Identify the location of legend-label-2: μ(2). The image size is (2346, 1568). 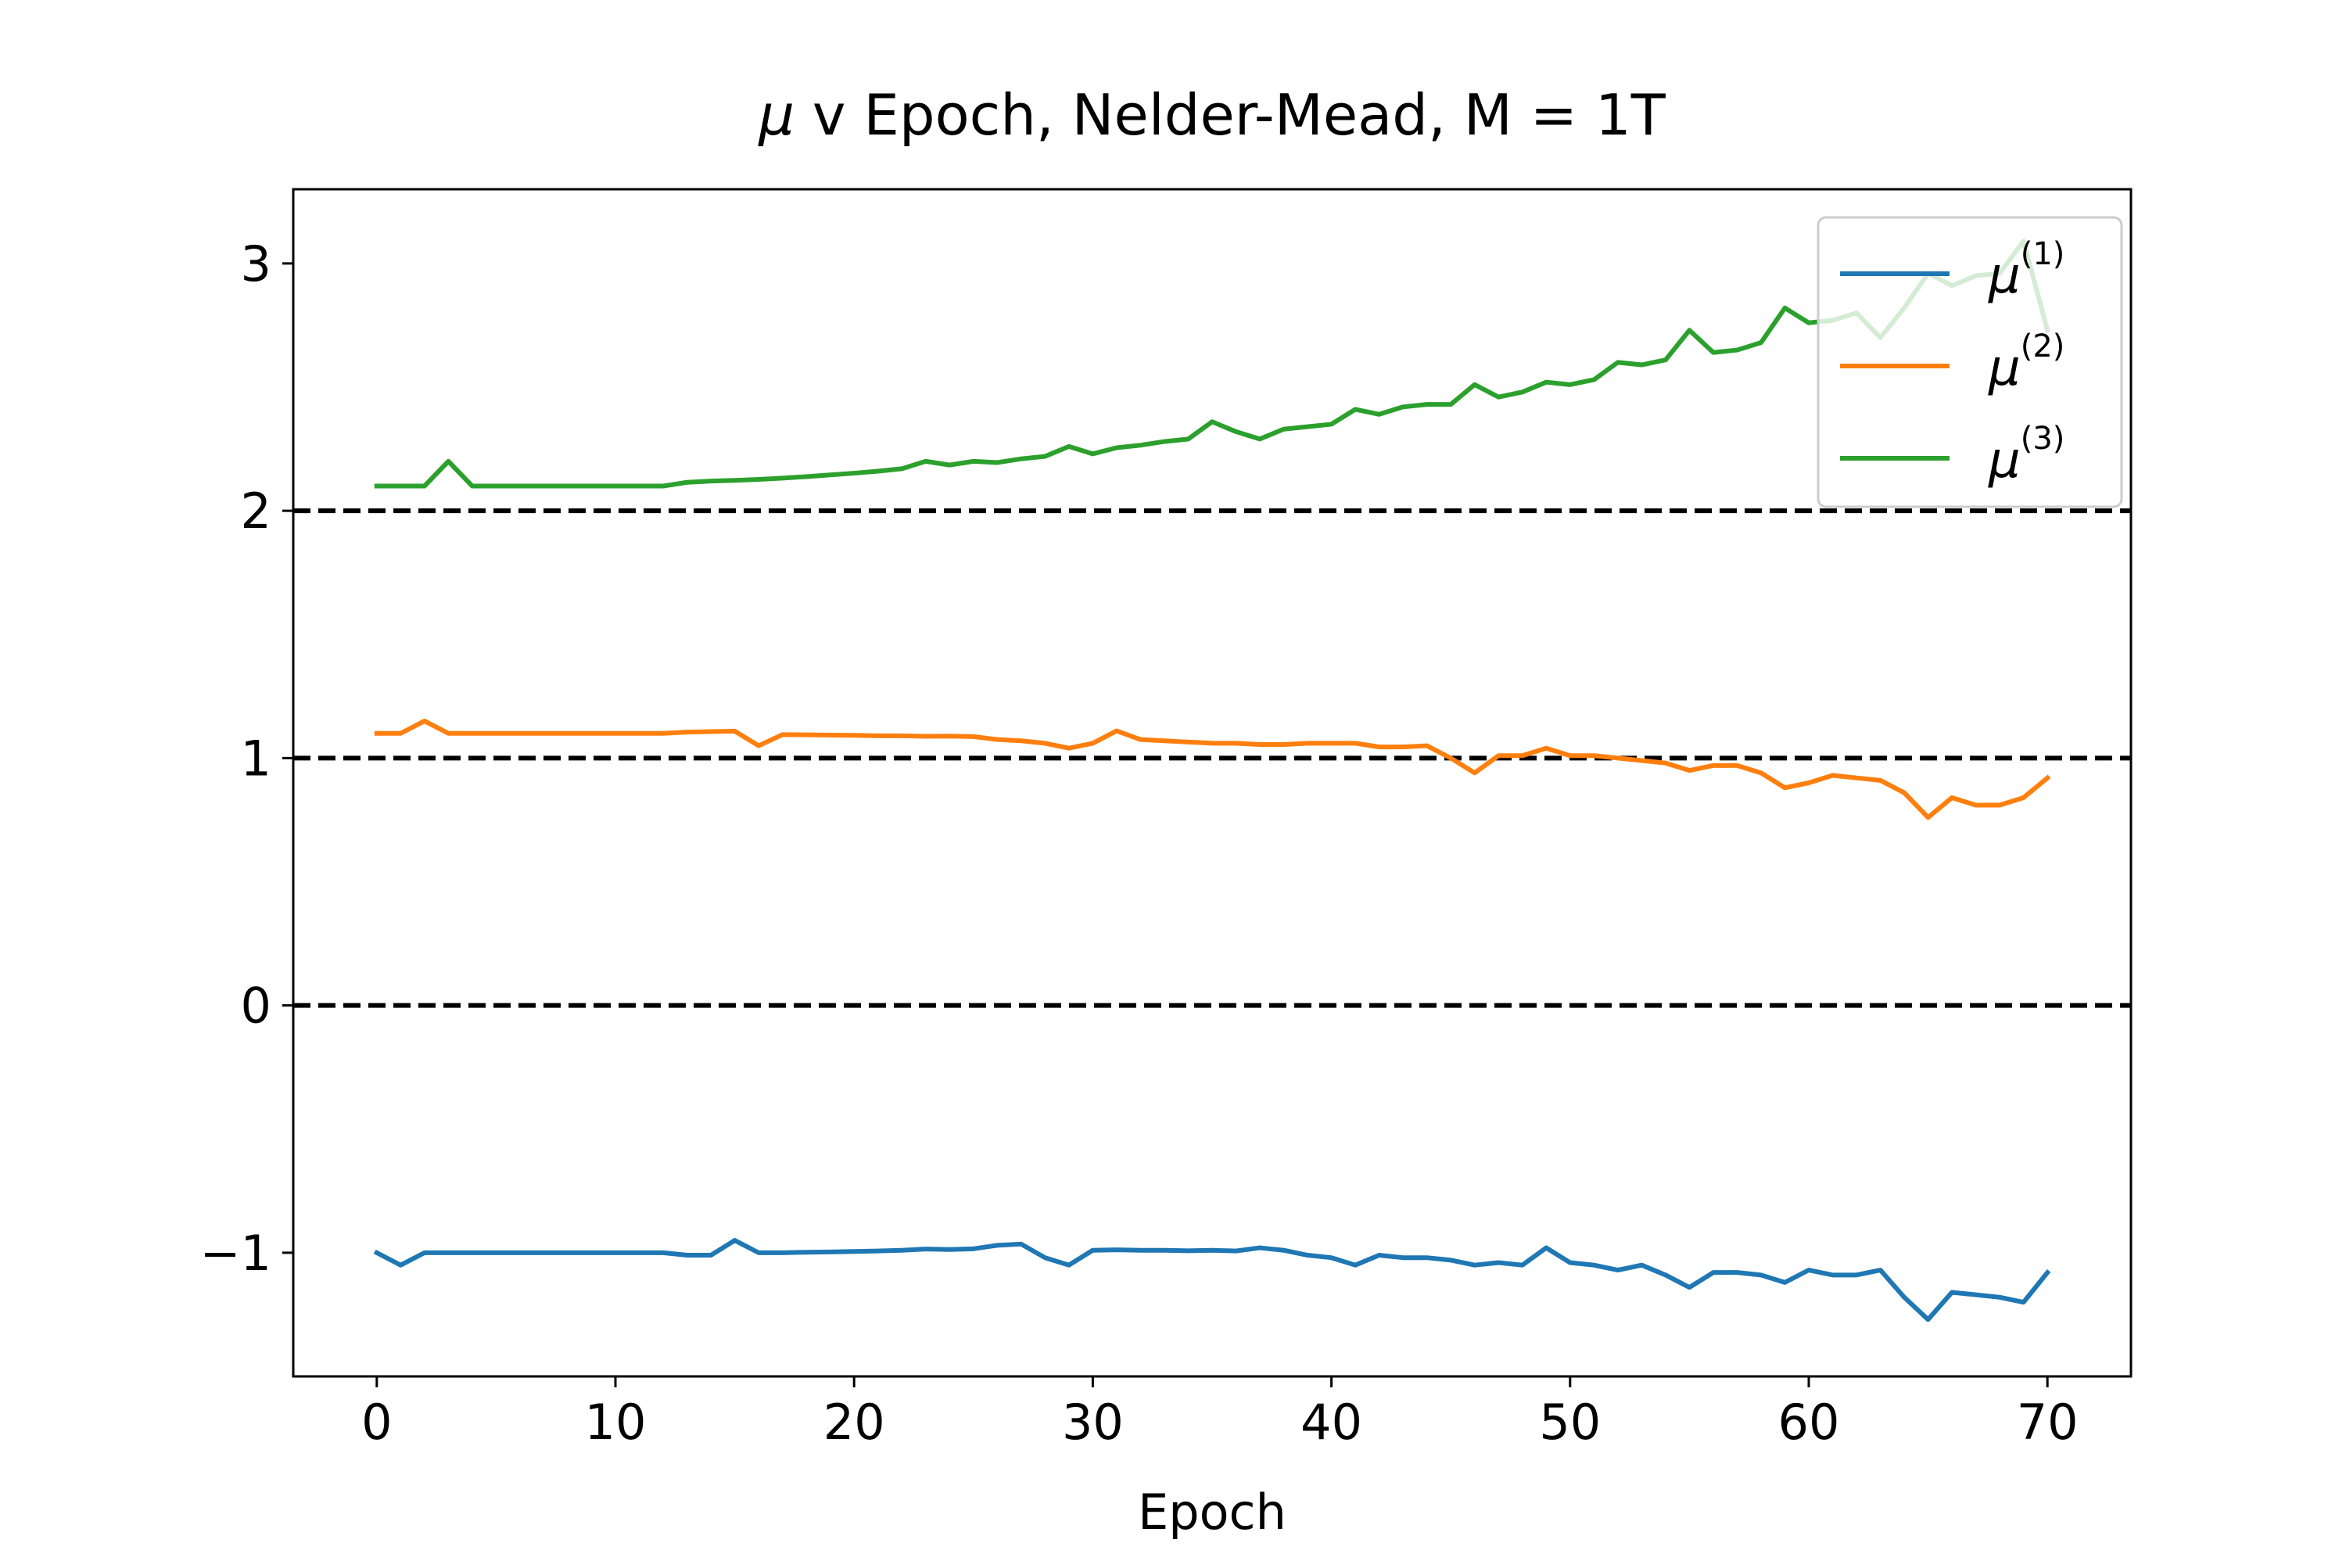
(2026, 362).